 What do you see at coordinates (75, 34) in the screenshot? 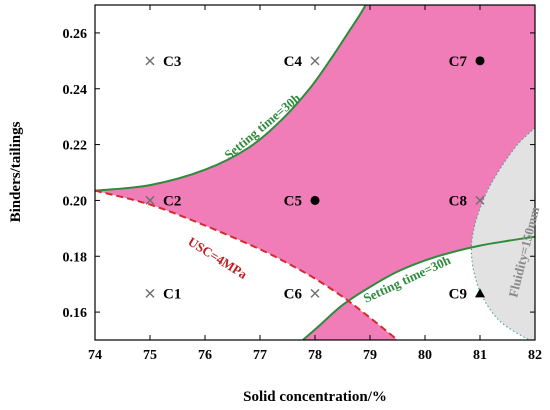
I see `y-tick-label: 0.26` at bounding box center [75, 34].